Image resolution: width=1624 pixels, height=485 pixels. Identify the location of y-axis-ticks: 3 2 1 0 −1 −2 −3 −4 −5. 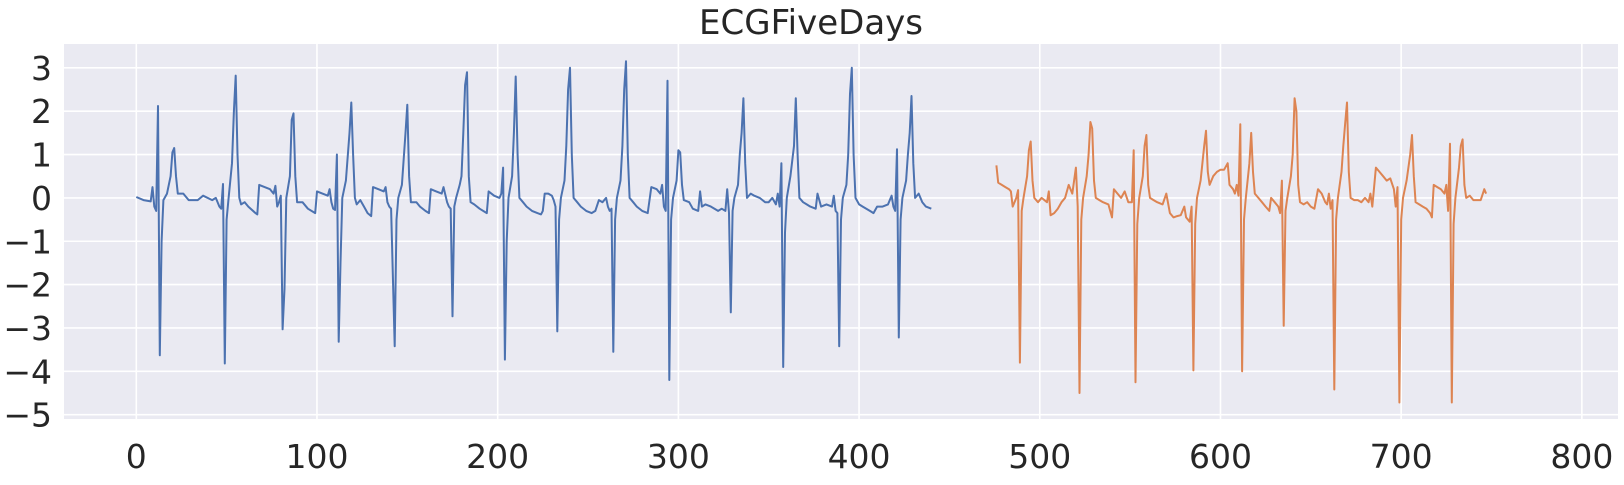
(27, 242).